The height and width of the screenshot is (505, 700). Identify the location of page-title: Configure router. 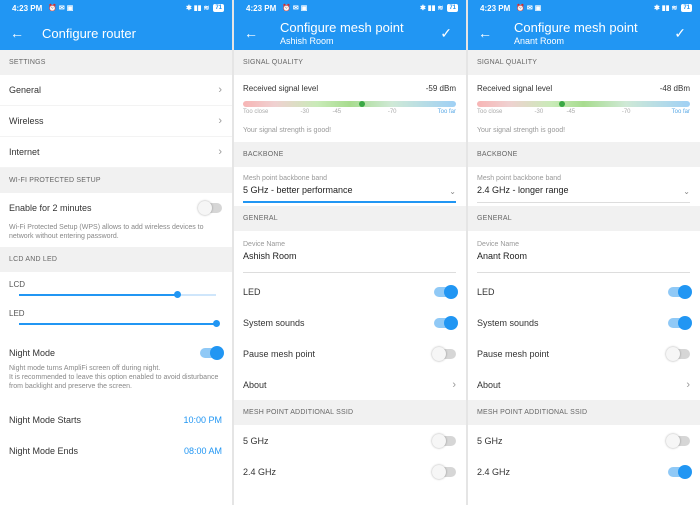
(89, 33).